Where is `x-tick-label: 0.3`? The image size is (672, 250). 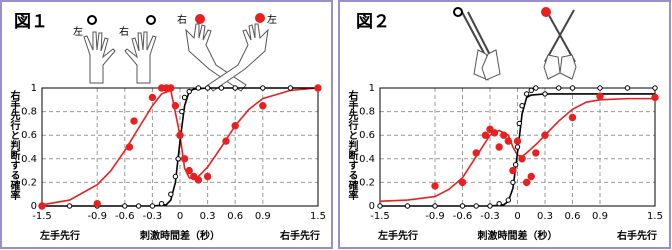
x-tick-label: 0.3 is located at coordinates (208, 216).